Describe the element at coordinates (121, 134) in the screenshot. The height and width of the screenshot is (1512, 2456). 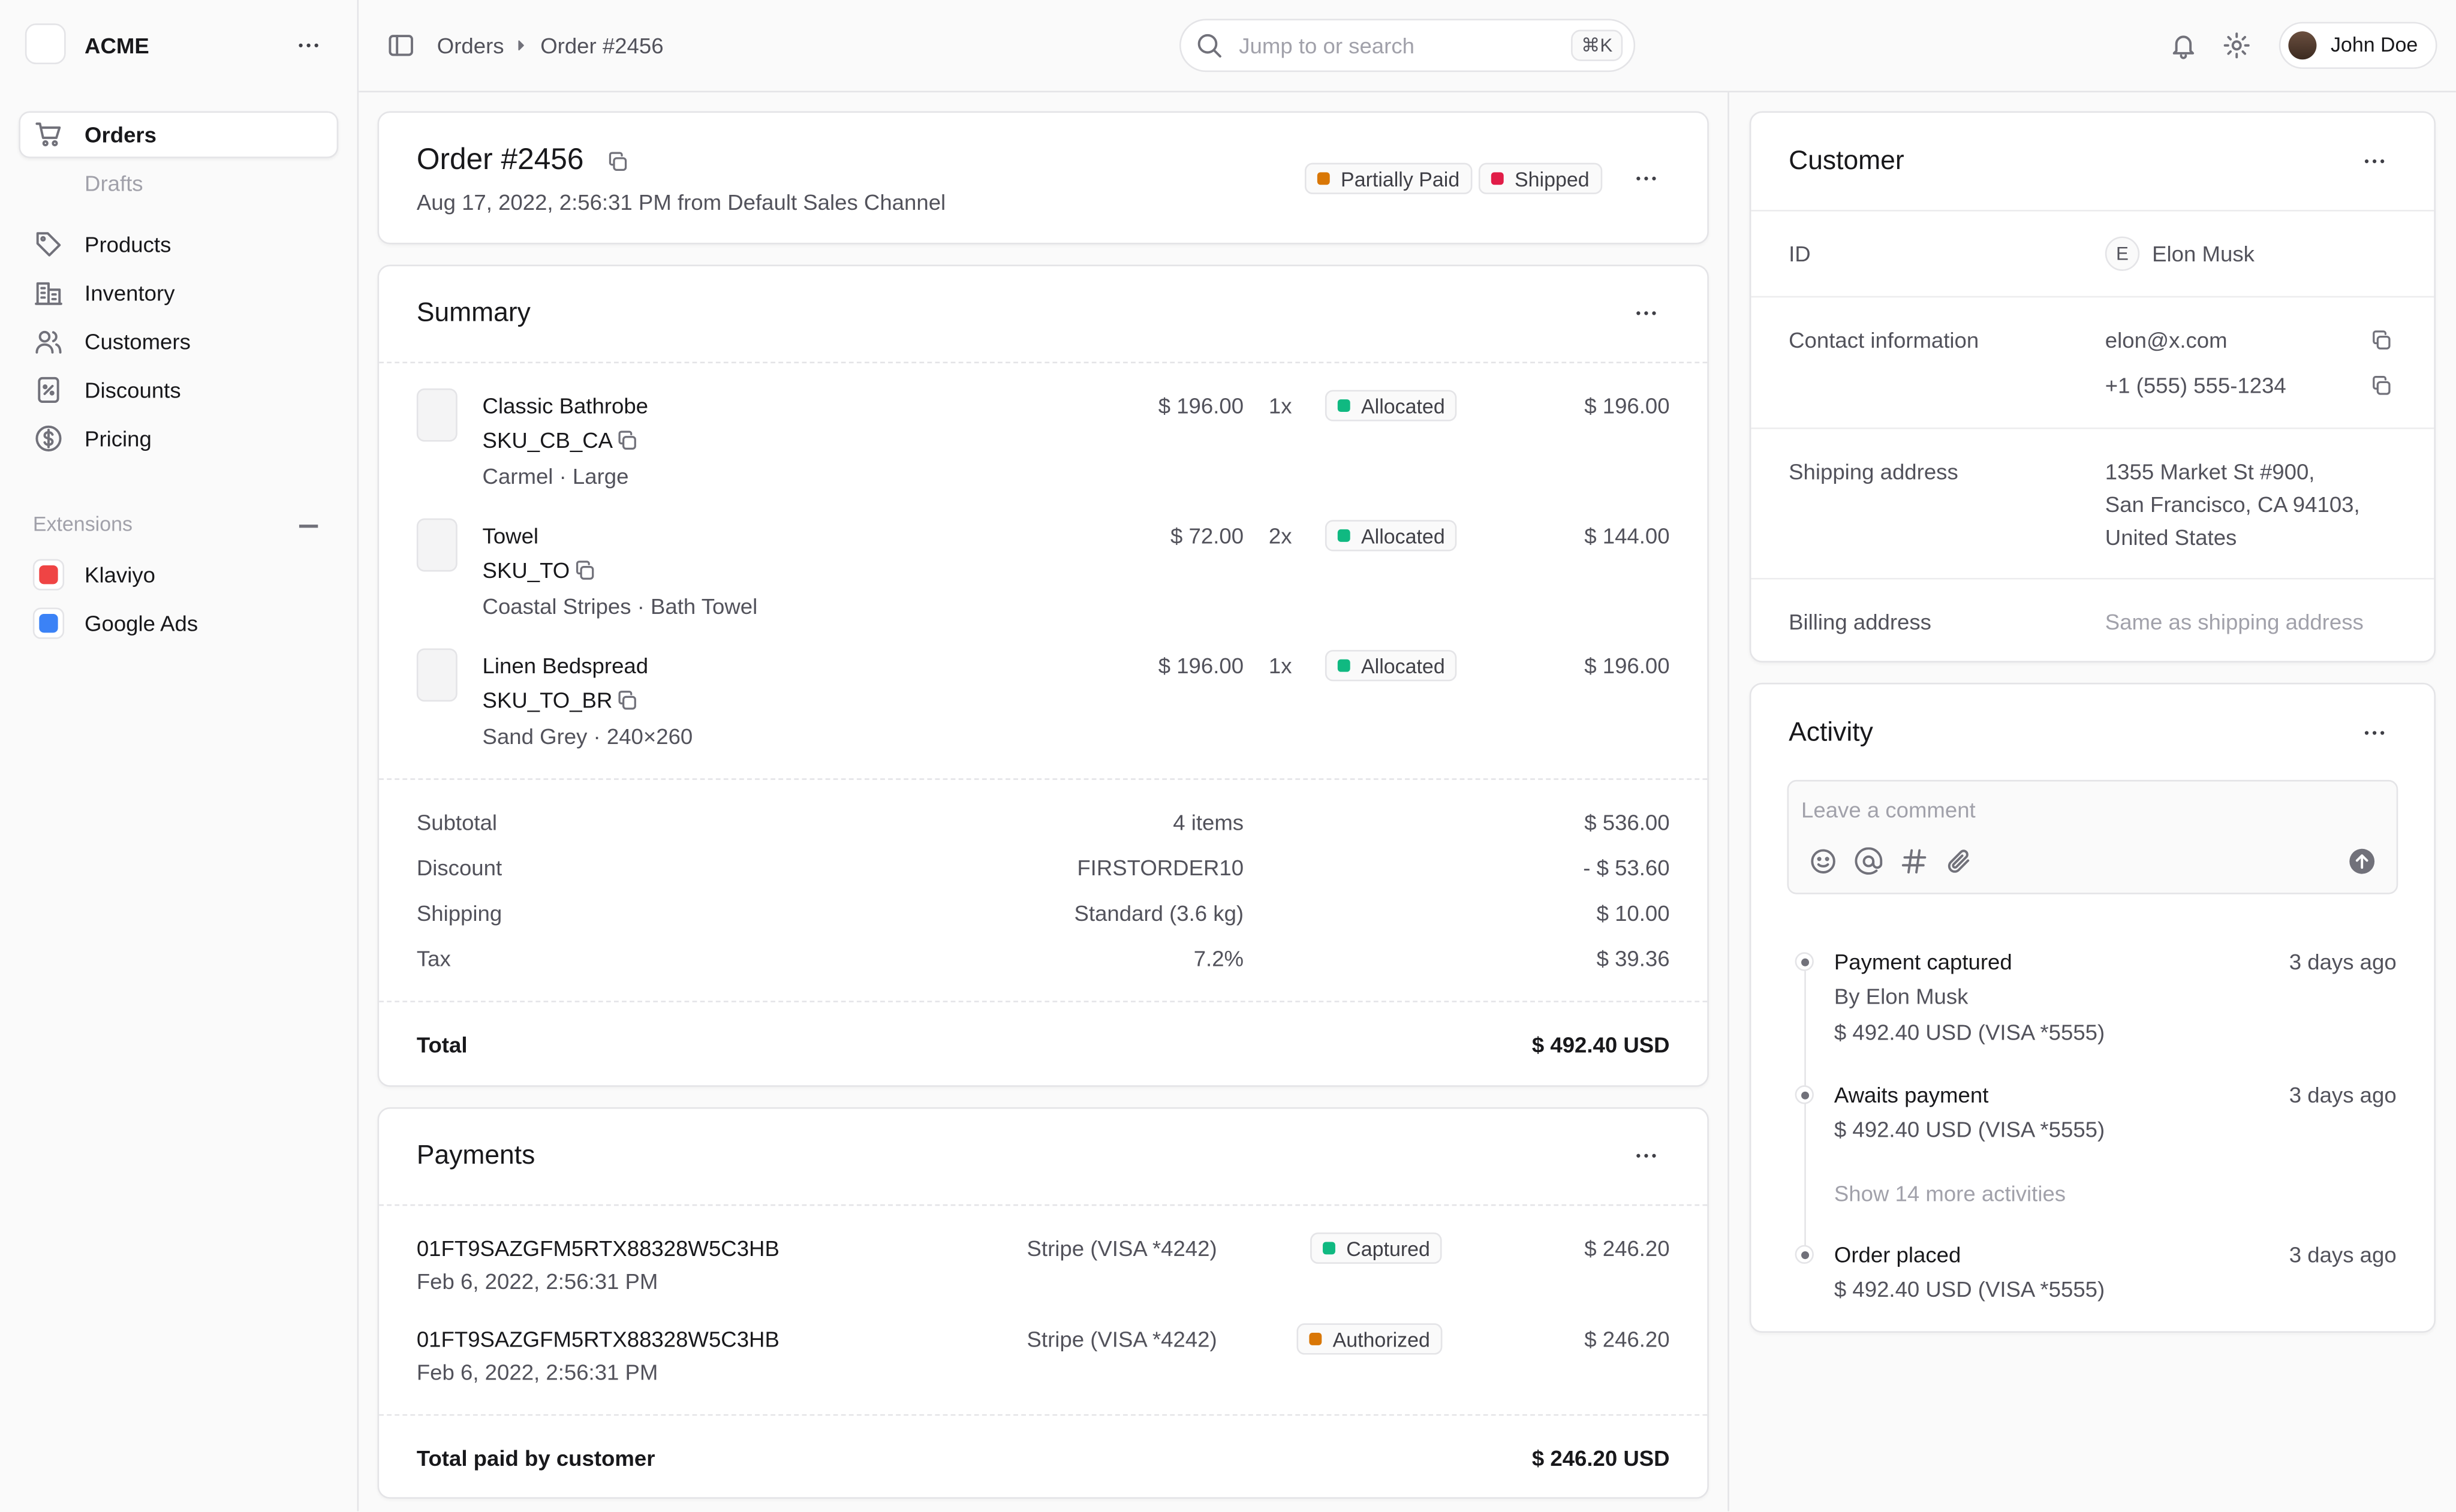
I see `nav-item: Orders` at that location.